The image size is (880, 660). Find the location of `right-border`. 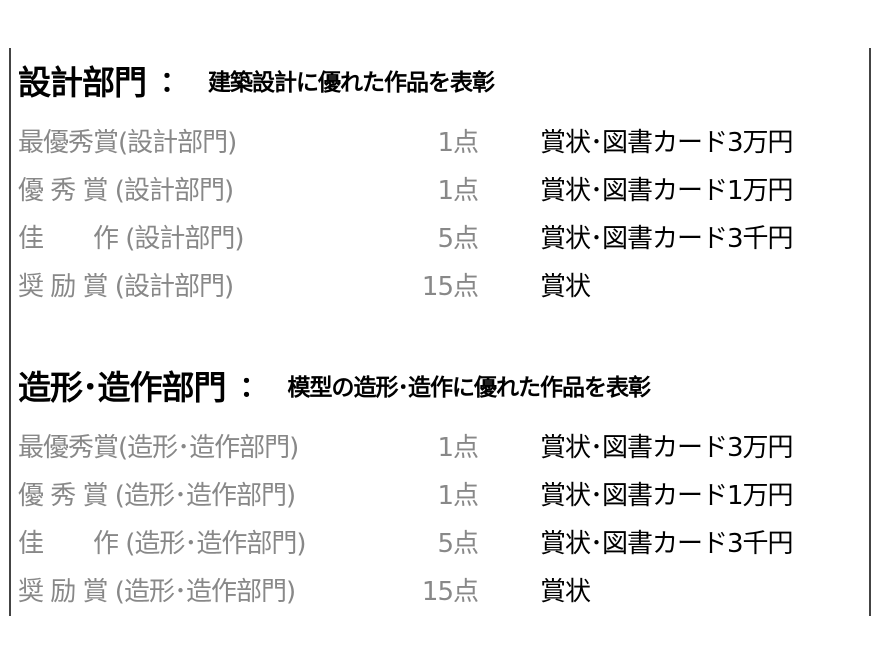

right-border is located at coordinates (870, 332).